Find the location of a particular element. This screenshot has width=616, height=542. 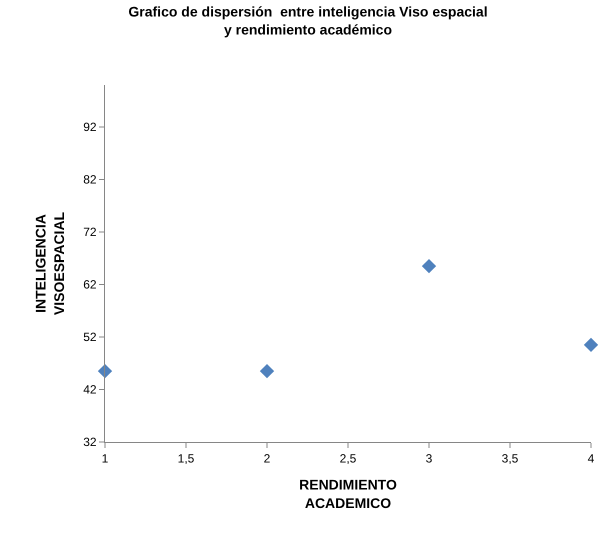

x-tick-label: 3,5 is located at coordinates (510, 458).